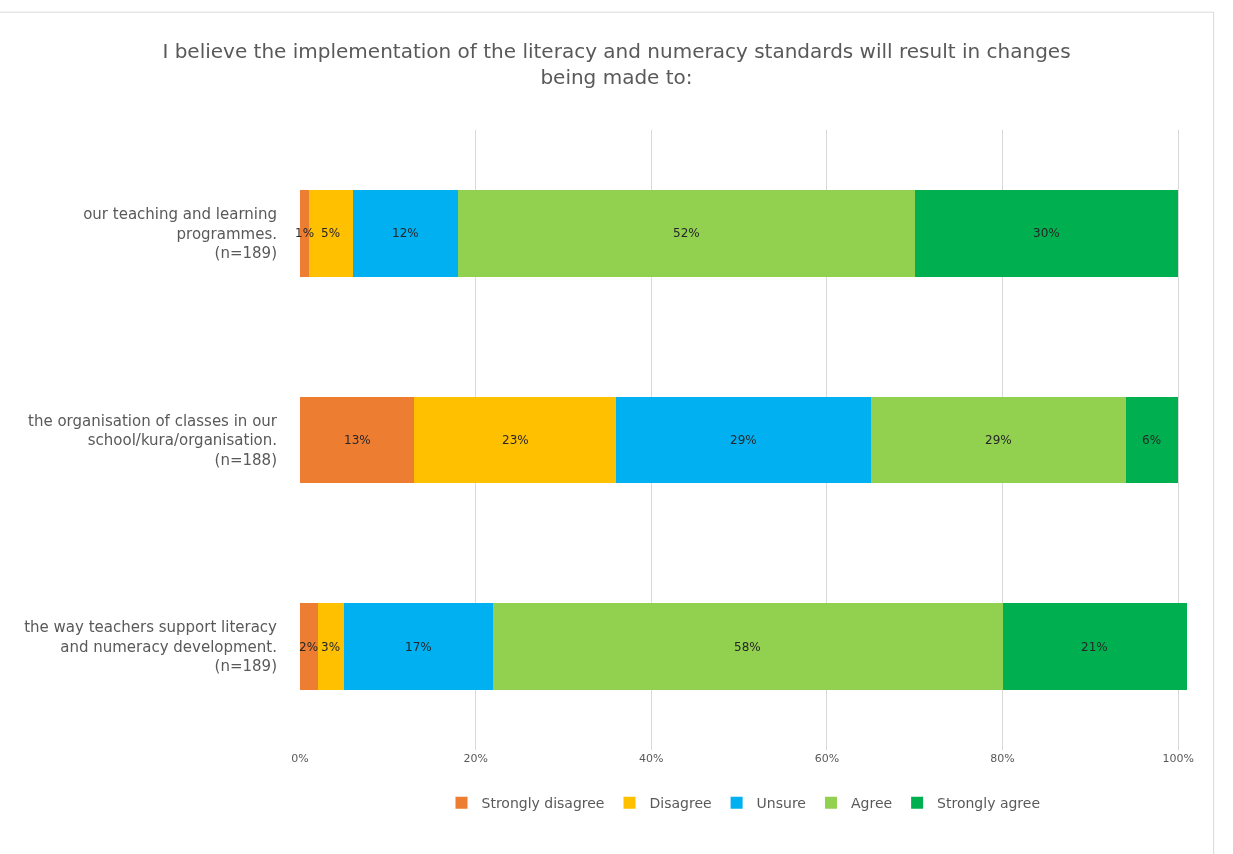 The height and width of the screenshot is (854, 1233). I want to click on data-label: 2%, so click(309, 647).